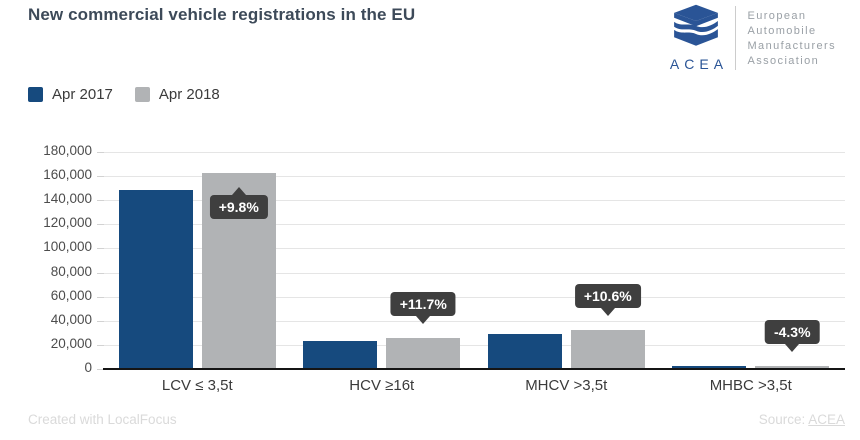 The image size is (860, 440). I want to click on acea-logo-text: ACEA, so click(699, 64).